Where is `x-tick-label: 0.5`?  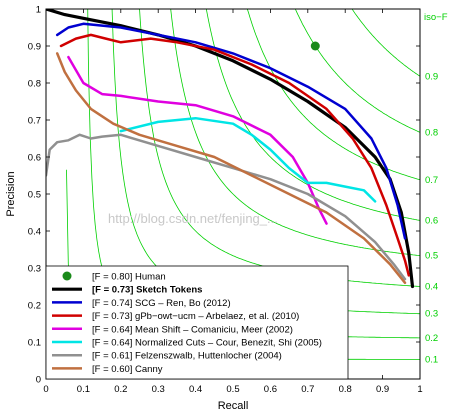 x-tick-label: 0.5 is located at coordinates (232, 389).